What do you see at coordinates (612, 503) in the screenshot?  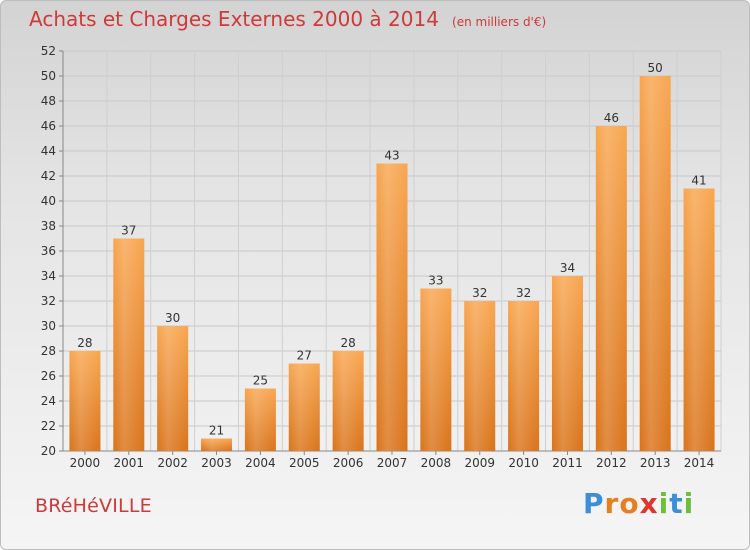 I see `logo-letter: r` at bounding box center [612, 503].